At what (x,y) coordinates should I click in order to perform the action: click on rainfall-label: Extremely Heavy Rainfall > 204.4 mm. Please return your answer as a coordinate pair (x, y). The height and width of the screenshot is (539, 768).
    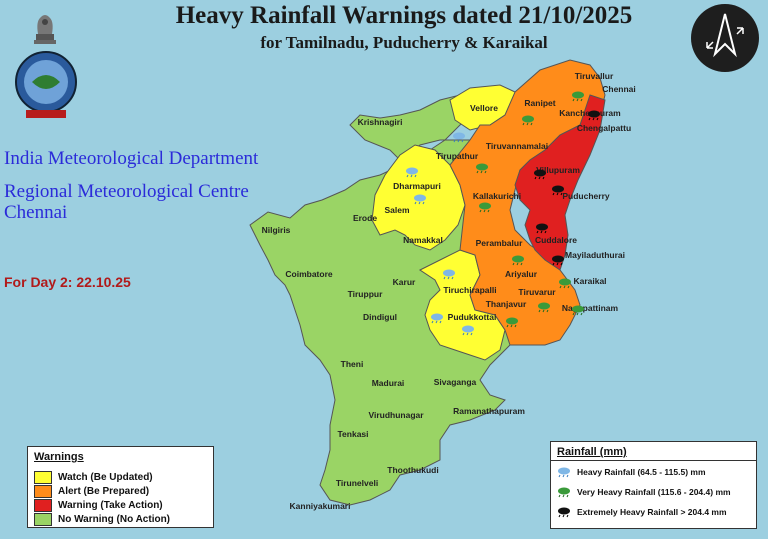
    Looking at the image, I should click on (652, 512).